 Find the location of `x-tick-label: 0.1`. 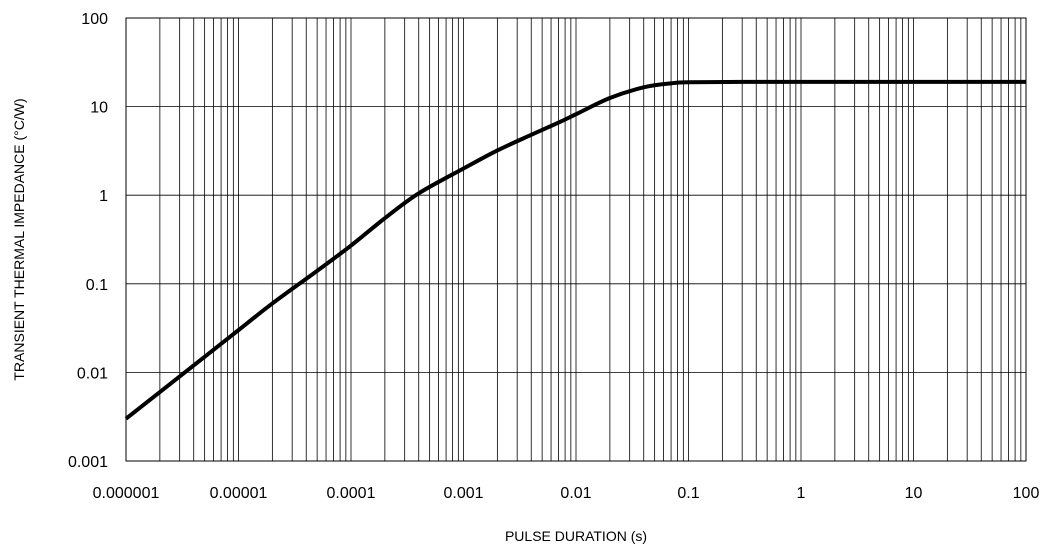

x-tick-label: 0.1 is located at coordinates (688, 493).